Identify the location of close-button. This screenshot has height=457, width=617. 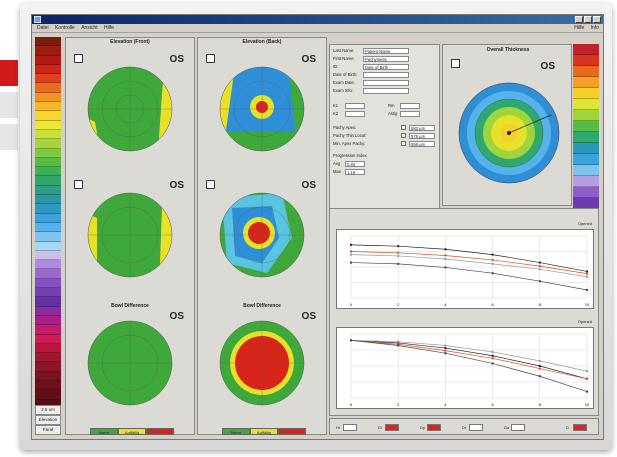
(597, 19).